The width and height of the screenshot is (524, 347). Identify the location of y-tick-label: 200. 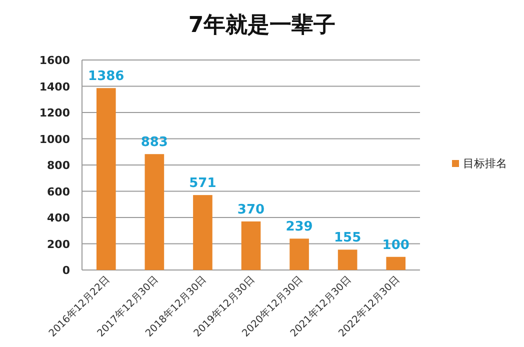
(58, 244).